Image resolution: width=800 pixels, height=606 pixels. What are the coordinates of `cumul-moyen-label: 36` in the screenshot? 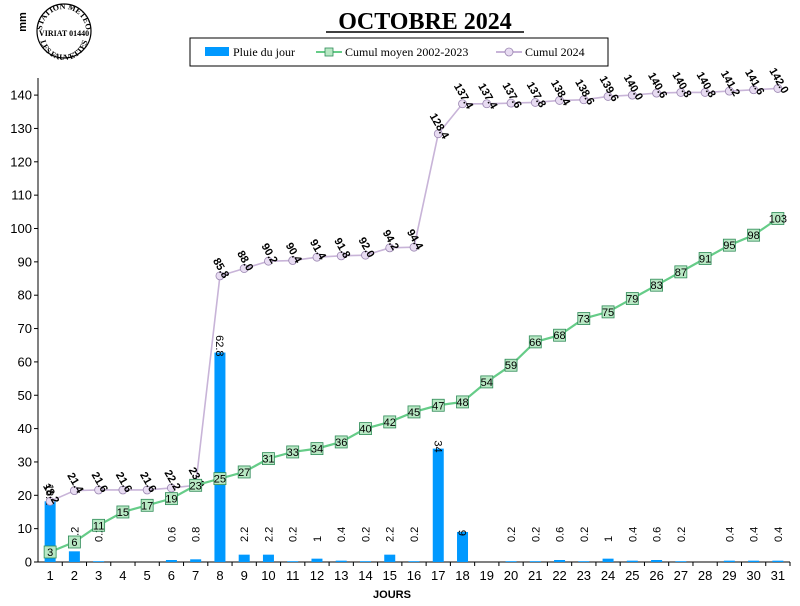 It's located at (341, 443).